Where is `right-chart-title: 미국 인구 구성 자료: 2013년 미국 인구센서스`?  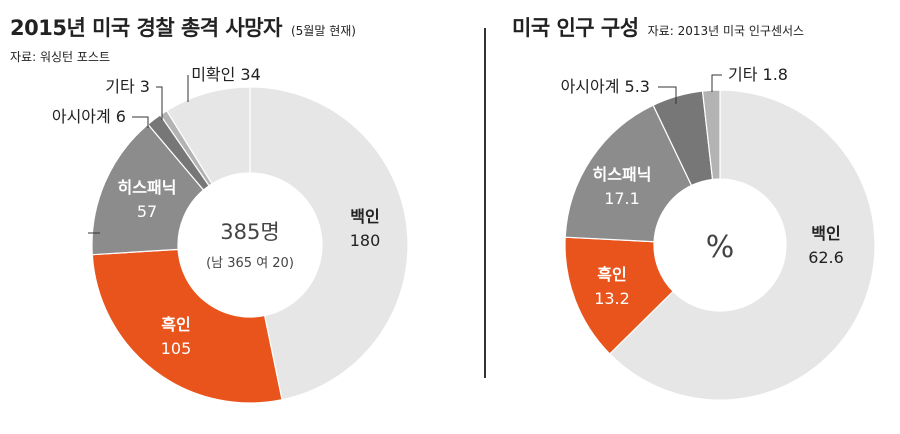
right-chart-title: 미국 인구 구성 자료: 2013년 미국 인구센서스 is located at coordinates (658, 27).